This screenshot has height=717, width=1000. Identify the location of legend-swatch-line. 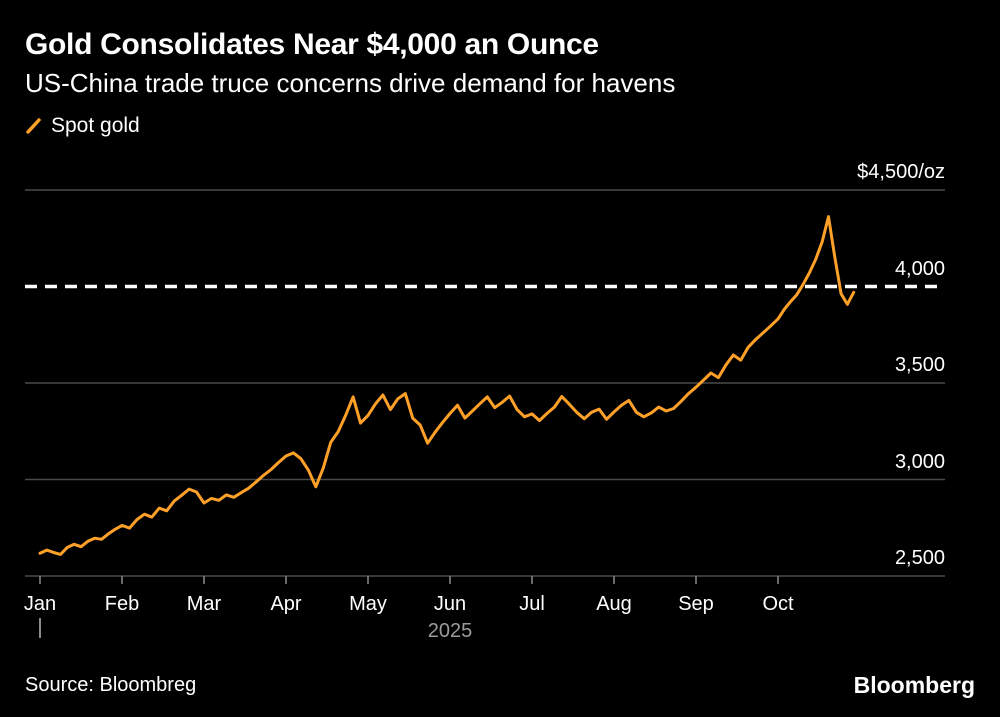
(33, 126).